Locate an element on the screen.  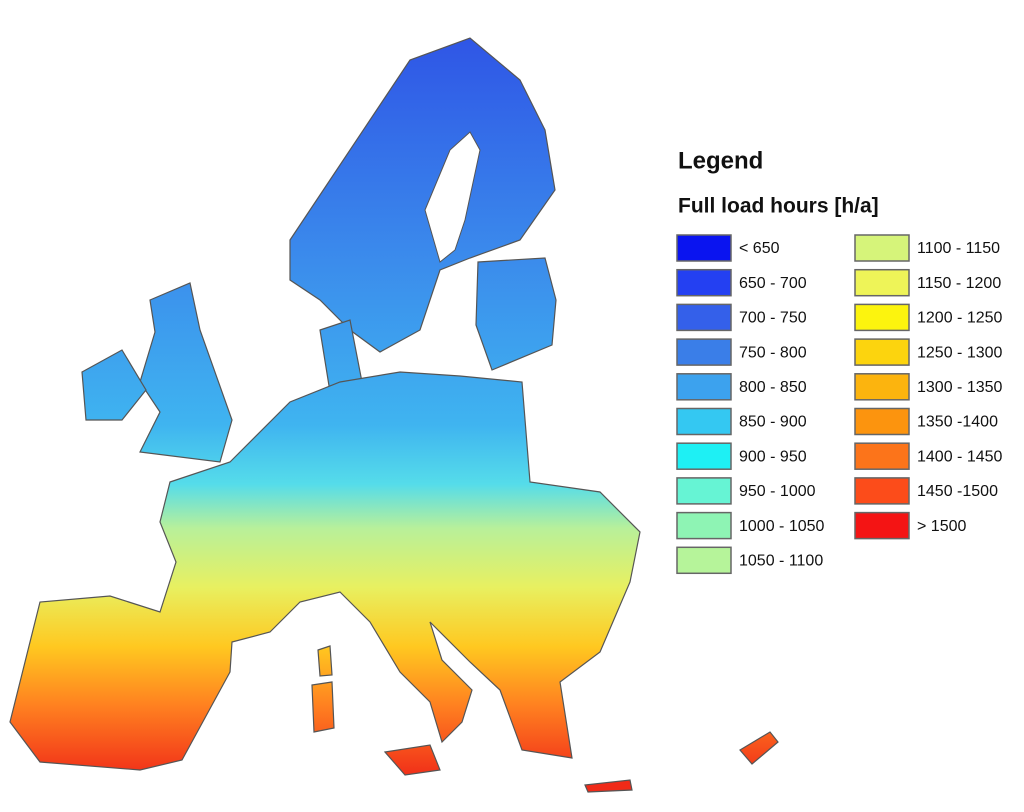
legend-label: 1250 - 1300 is located at coordinates (960, 352).